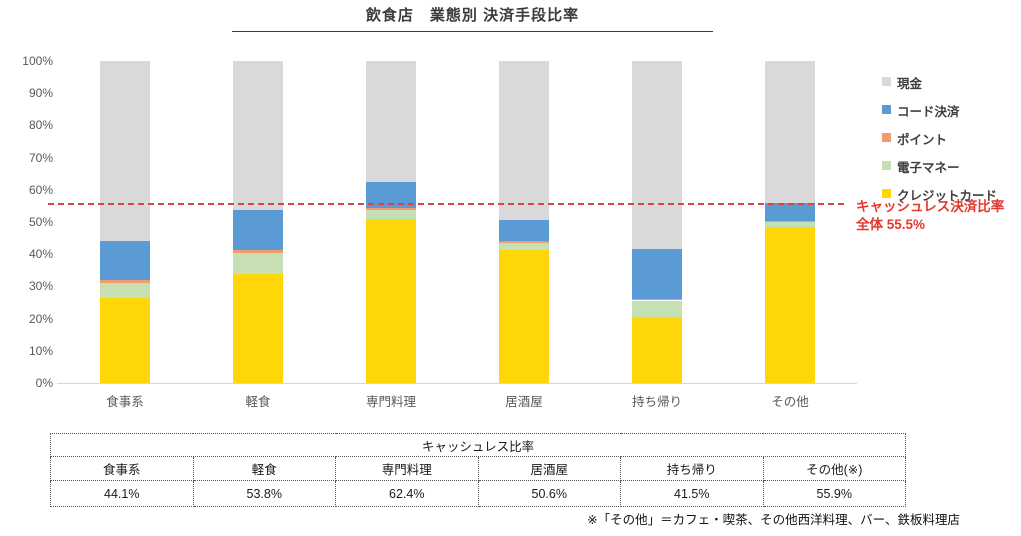 Image resolution: width=1021 pixels, height=536 pixels. Describe the element at coordinates (524, 402) in the screenshot. I see `x-axis-category-label: 居酒屋` at that location.